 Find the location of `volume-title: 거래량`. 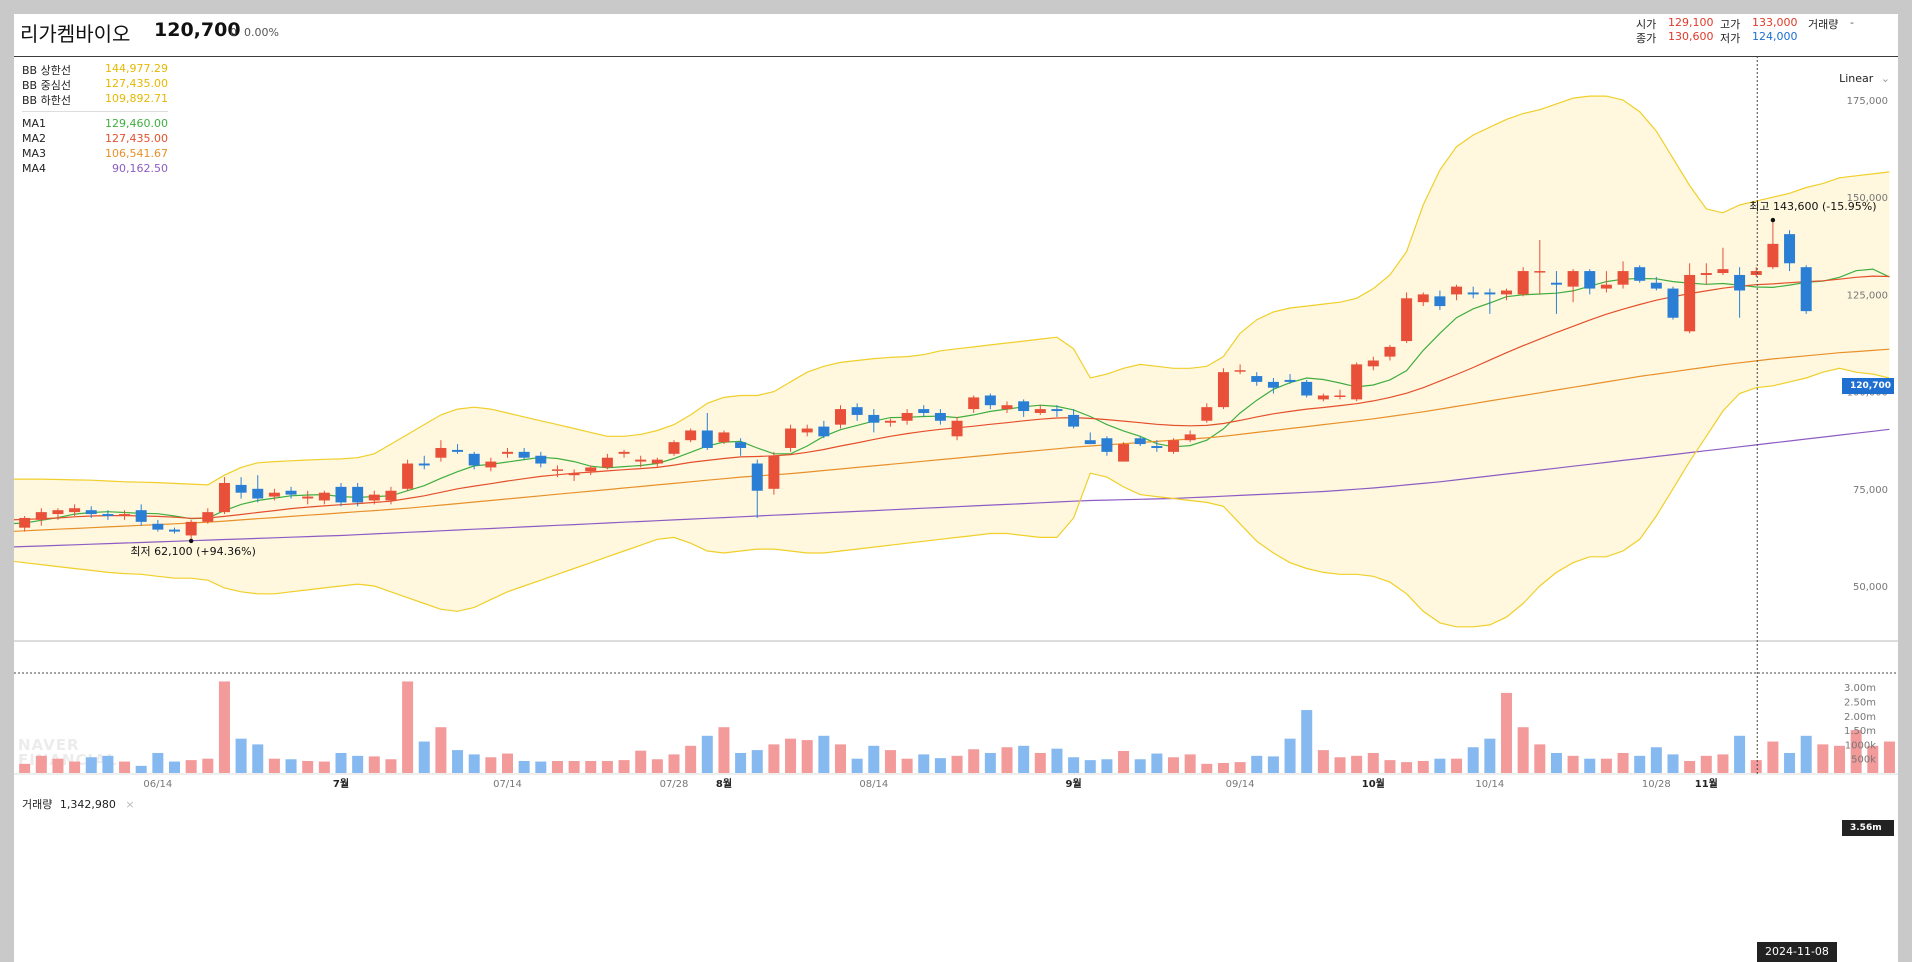

volume-title: 거래량 is located at coordinates (37, 804).